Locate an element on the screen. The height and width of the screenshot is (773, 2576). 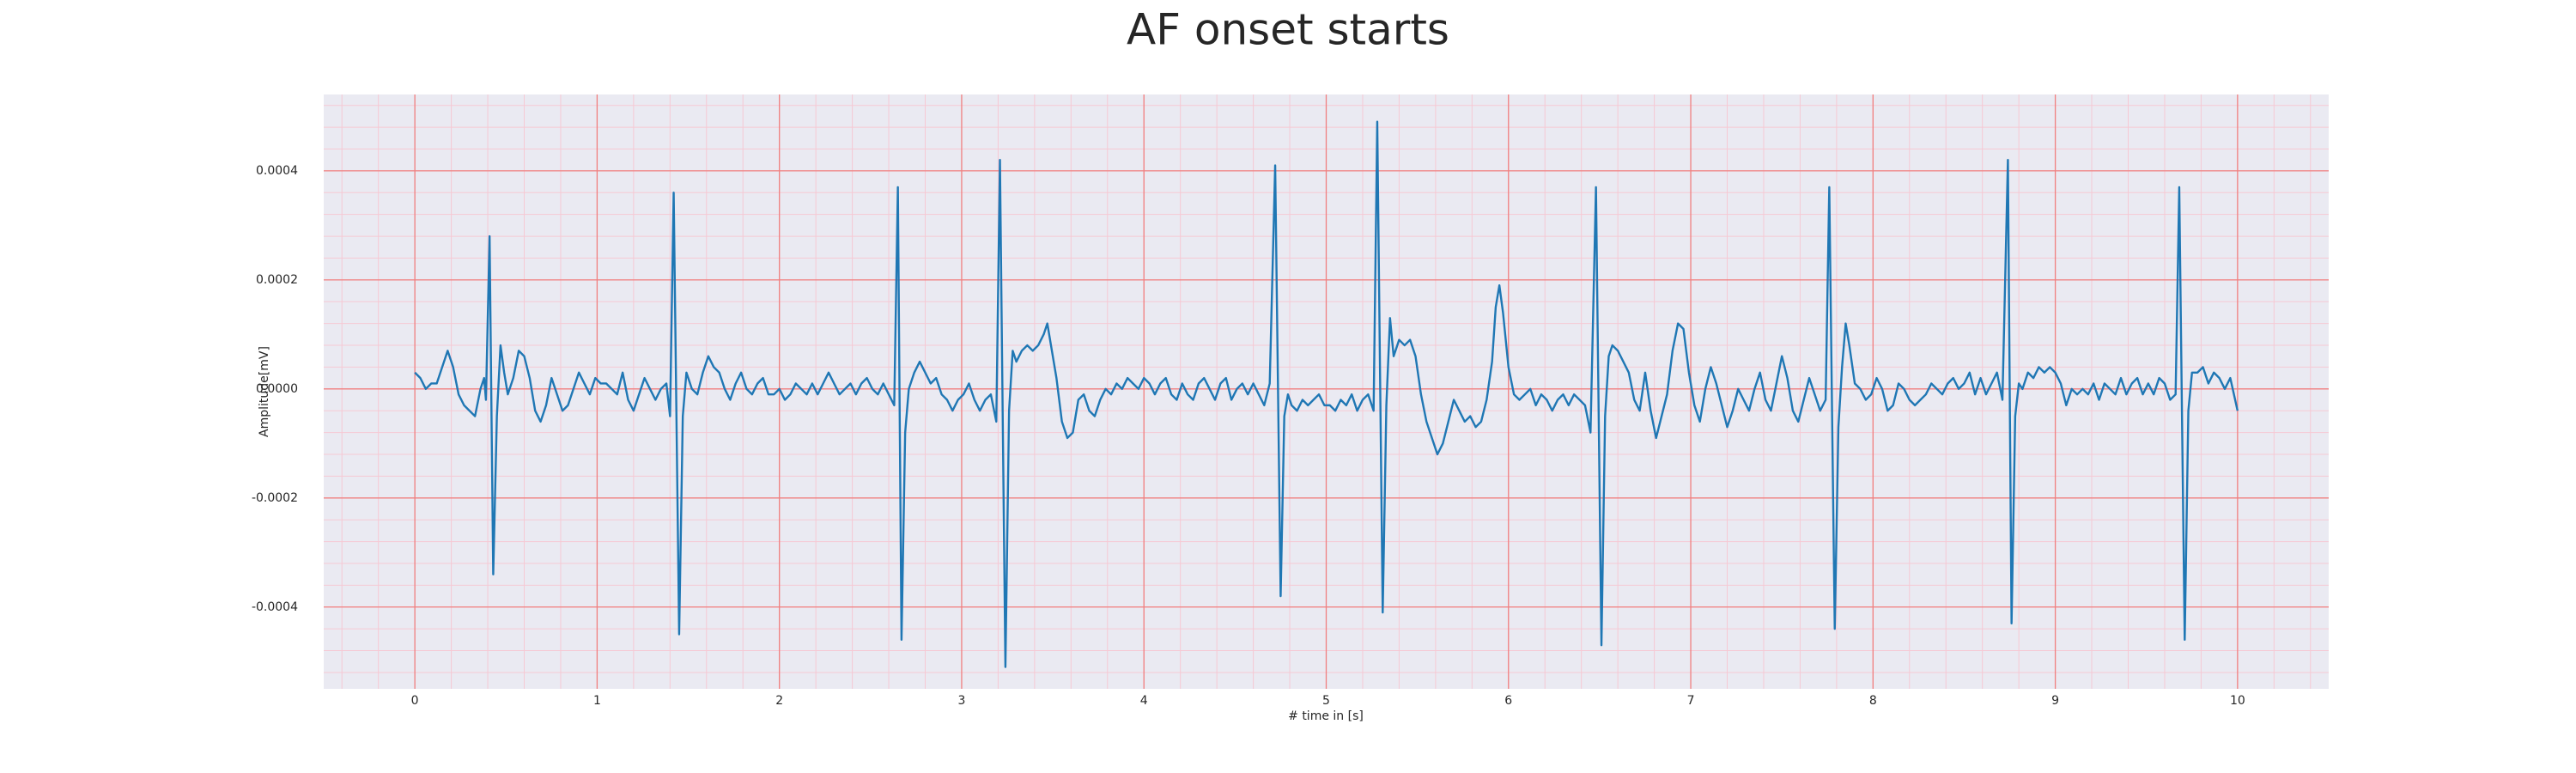
y-axis-label: Amplitude[mV] is located at coordinates (264, 391).